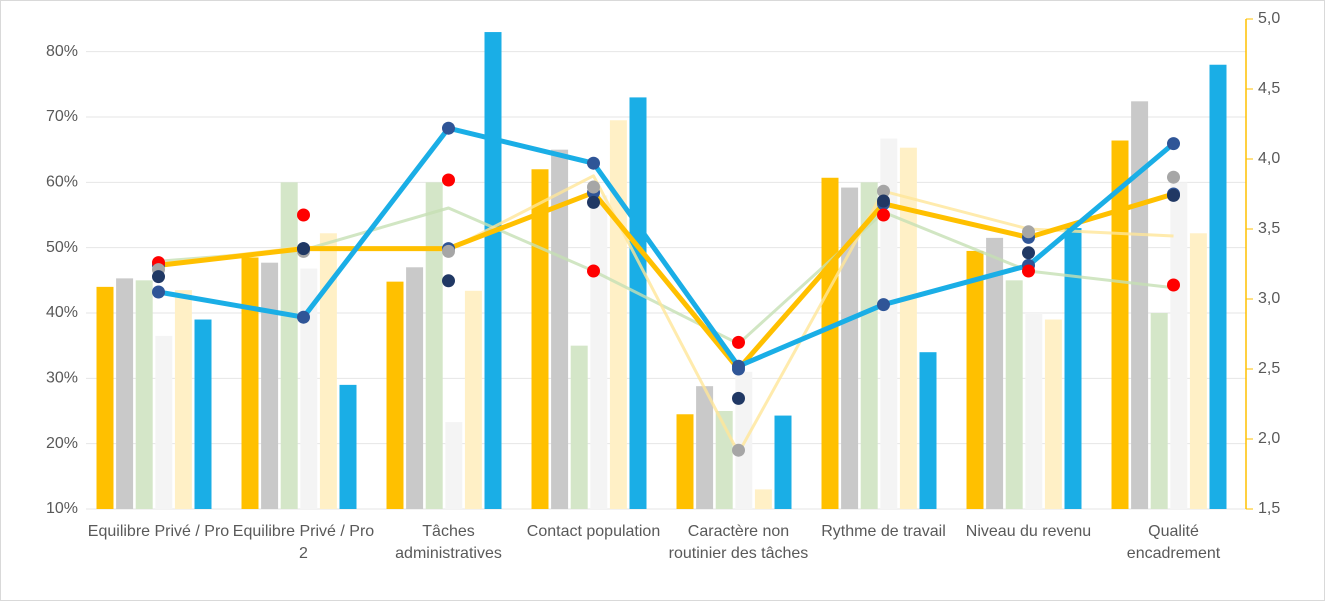 This screenshot has width=1325, height=601. Describe the element at coordinates (303, 542) in the screenshot. I see `x-tick-label: Equilibre Privé / Pro 2` at that location.